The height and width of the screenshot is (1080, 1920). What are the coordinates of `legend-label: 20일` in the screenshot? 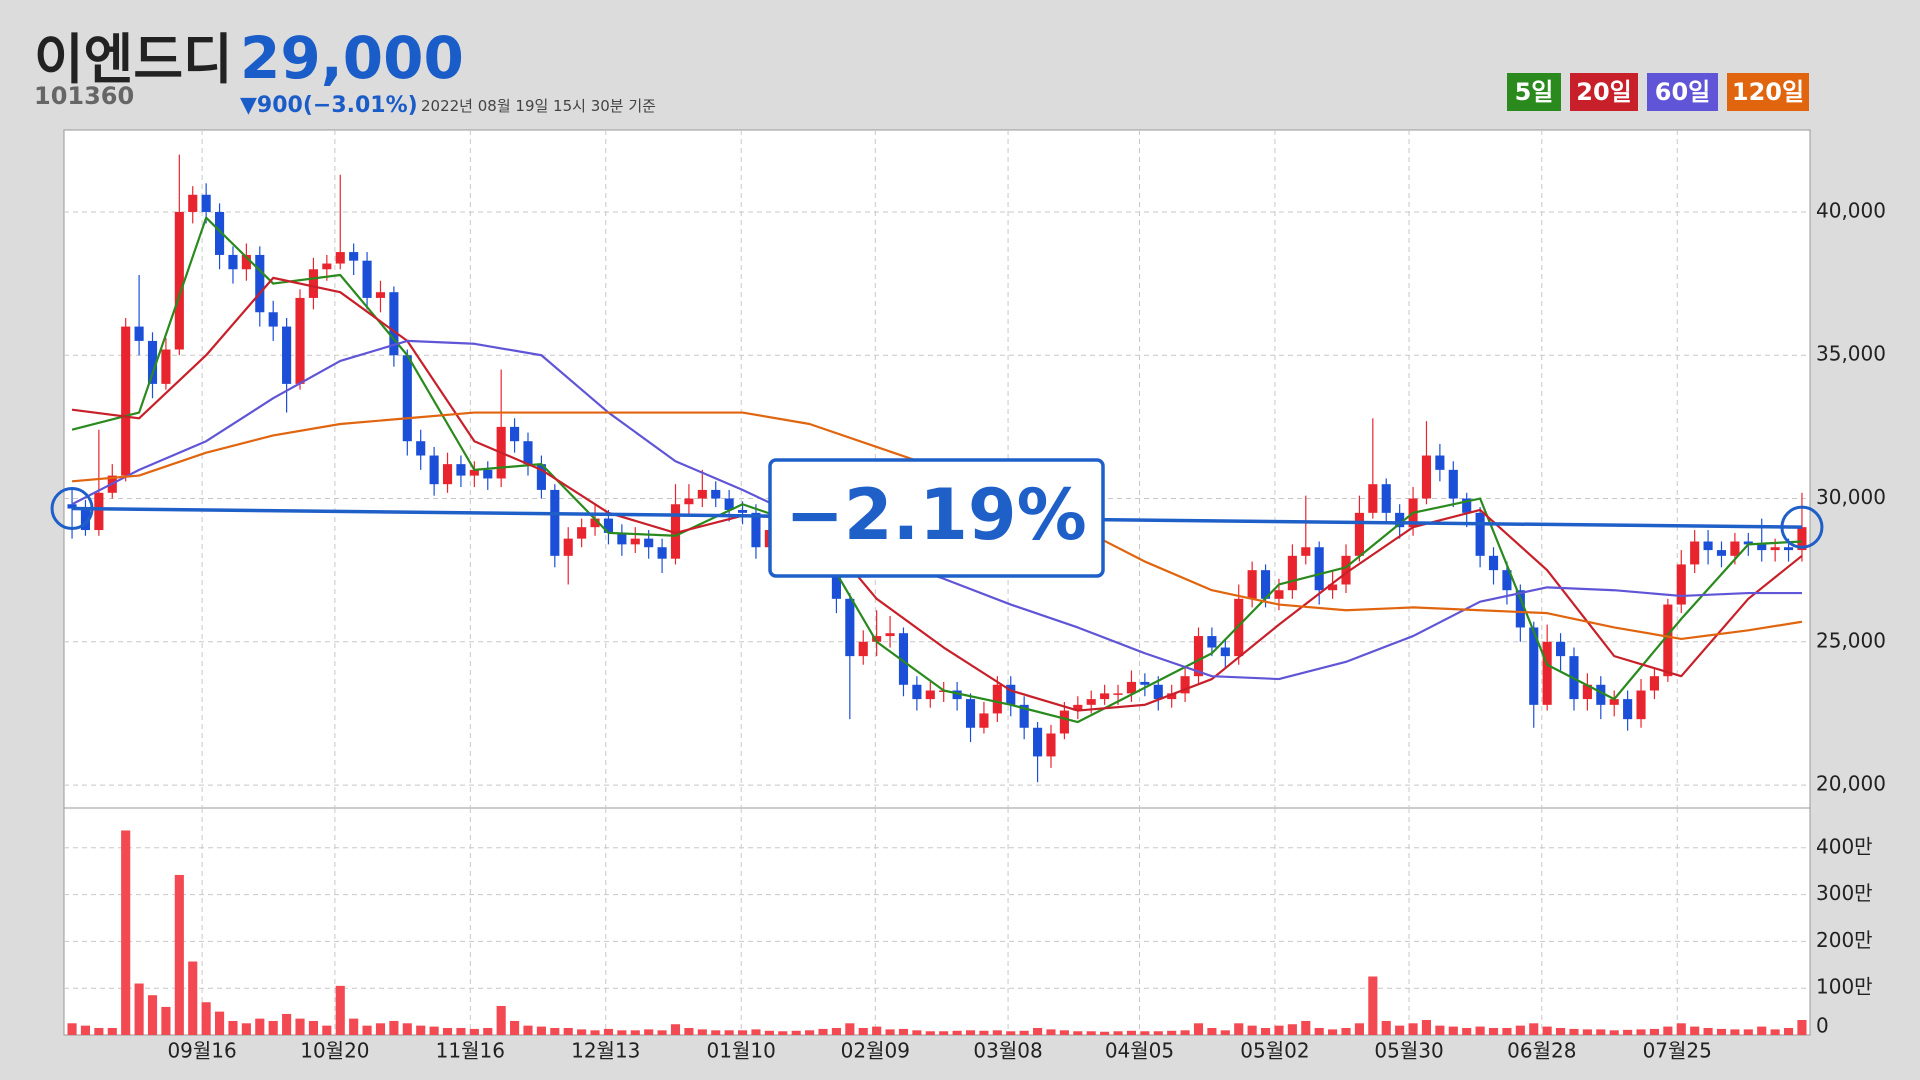 It's located at (1603, 92).